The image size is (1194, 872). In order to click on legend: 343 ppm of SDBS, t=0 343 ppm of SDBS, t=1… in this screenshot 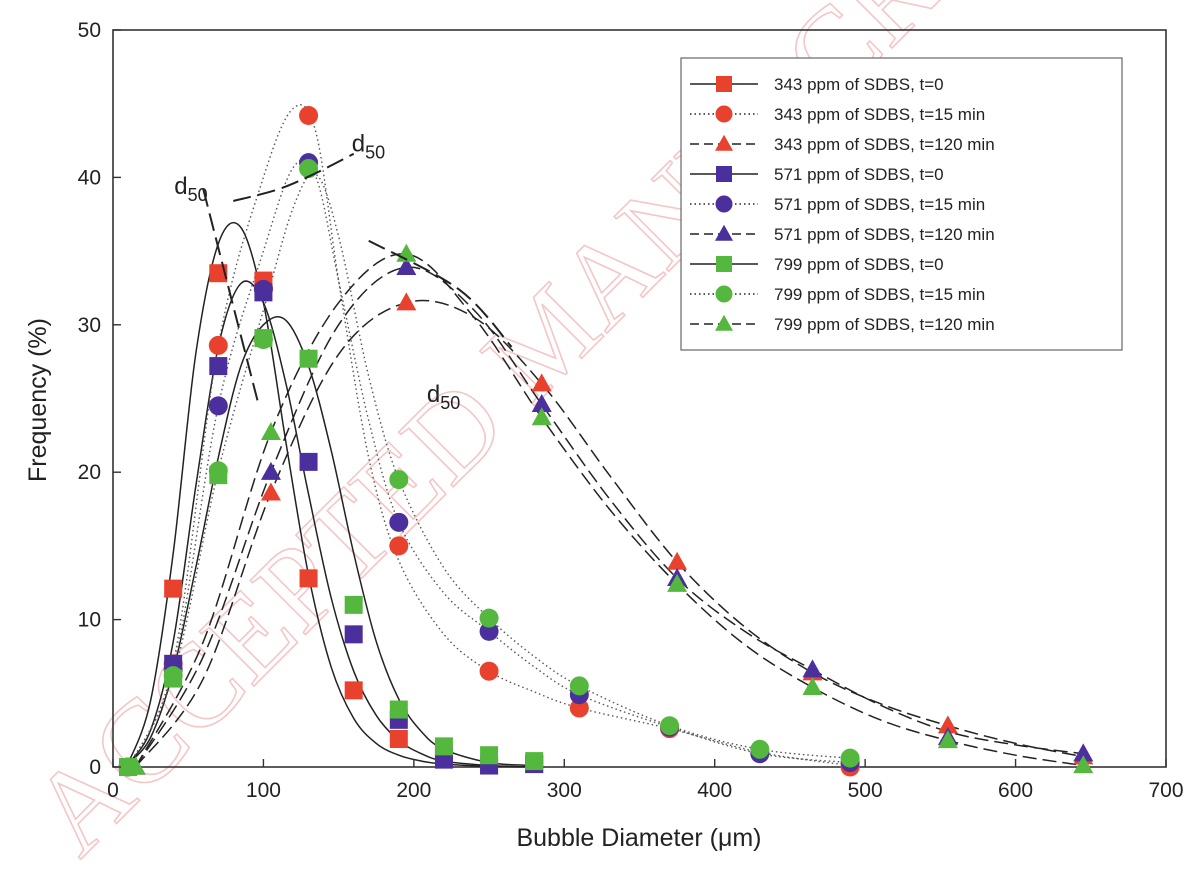, I will do `click(901, 204)`.